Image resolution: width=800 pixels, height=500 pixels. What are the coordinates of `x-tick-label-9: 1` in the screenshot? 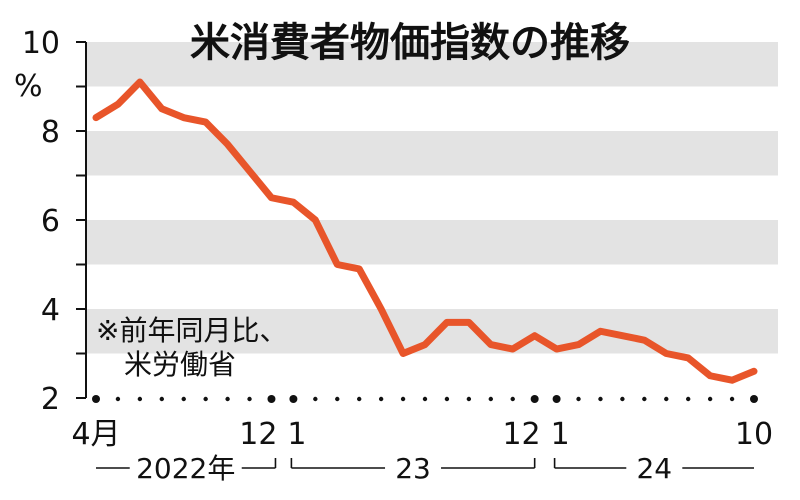 It's located at (296, 434).